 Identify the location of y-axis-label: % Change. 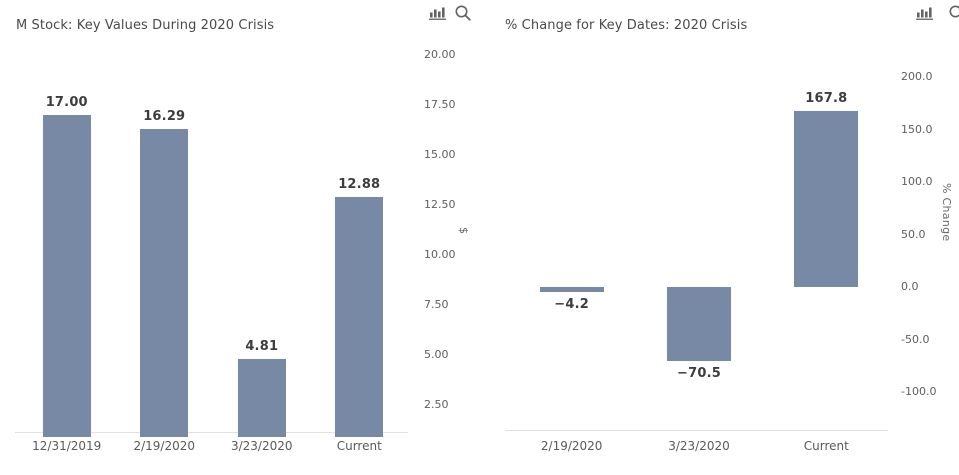
(946, 212).